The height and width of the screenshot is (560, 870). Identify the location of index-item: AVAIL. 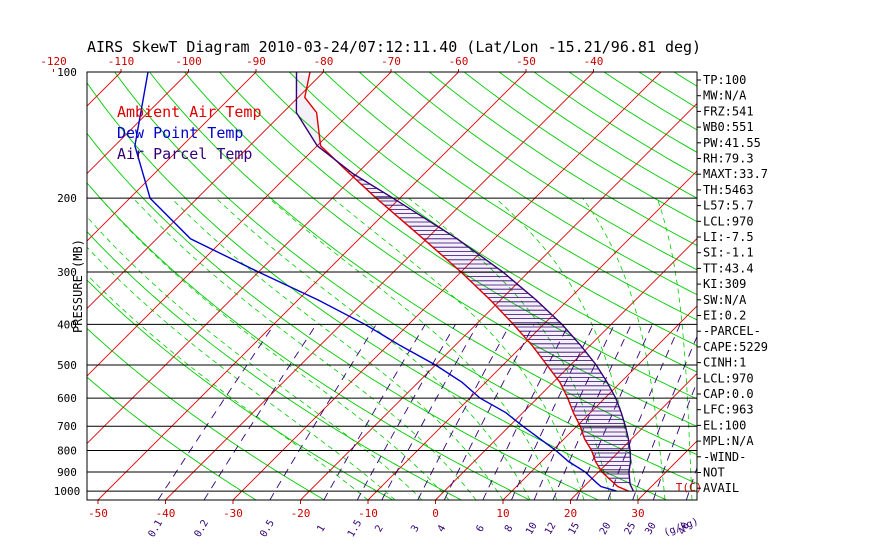
(721, 488).